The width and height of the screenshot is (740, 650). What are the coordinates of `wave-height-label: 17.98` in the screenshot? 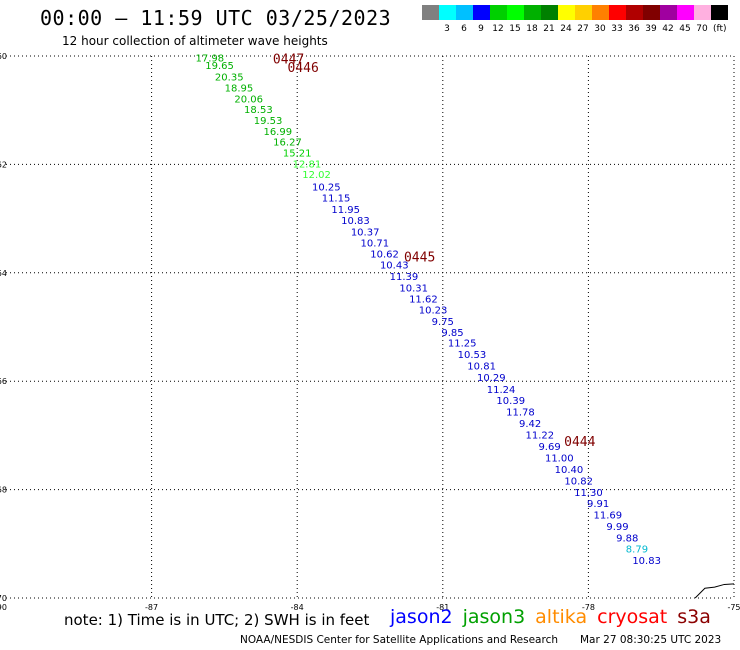 It's located at (210, 59).